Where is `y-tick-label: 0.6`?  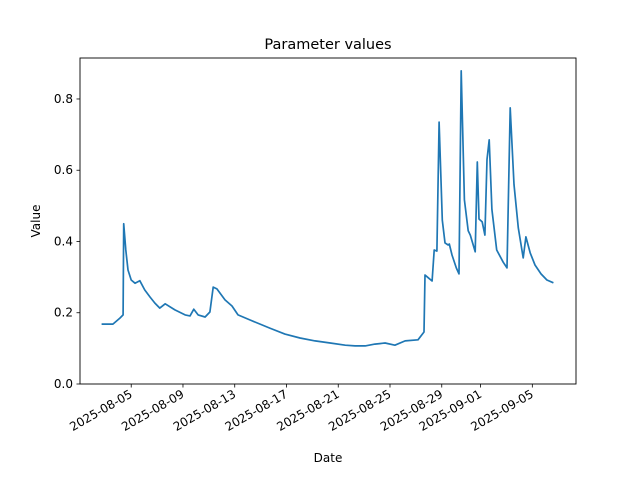 y-tick-label: 0.6 is located at coordinates (63, 170).